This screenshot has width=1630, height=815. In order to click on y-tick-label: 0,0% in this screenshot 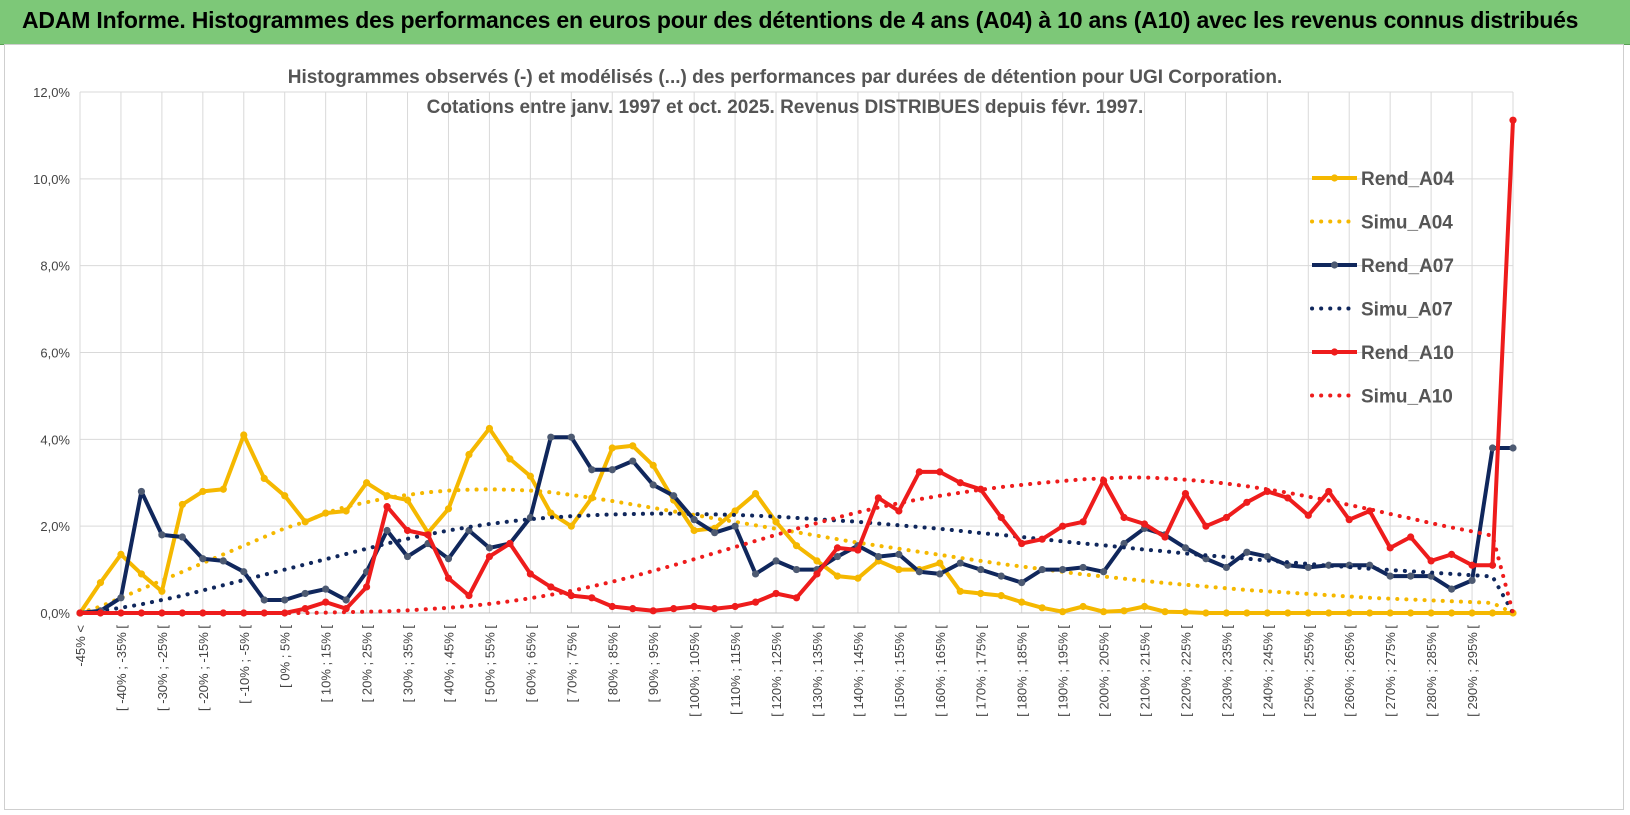, I will do `click(55, 613)`.